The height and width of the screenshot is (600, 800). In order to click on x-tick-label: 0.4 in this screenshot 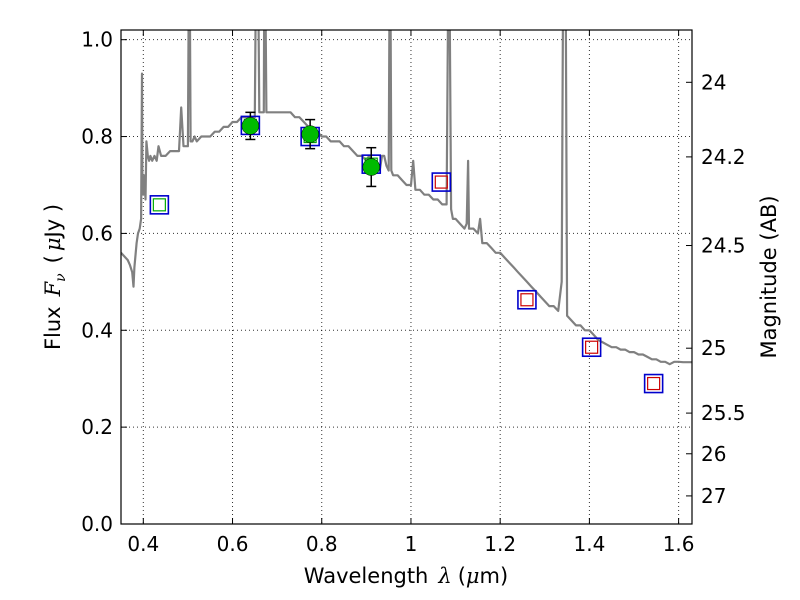, I will do `click(143, 544)`.